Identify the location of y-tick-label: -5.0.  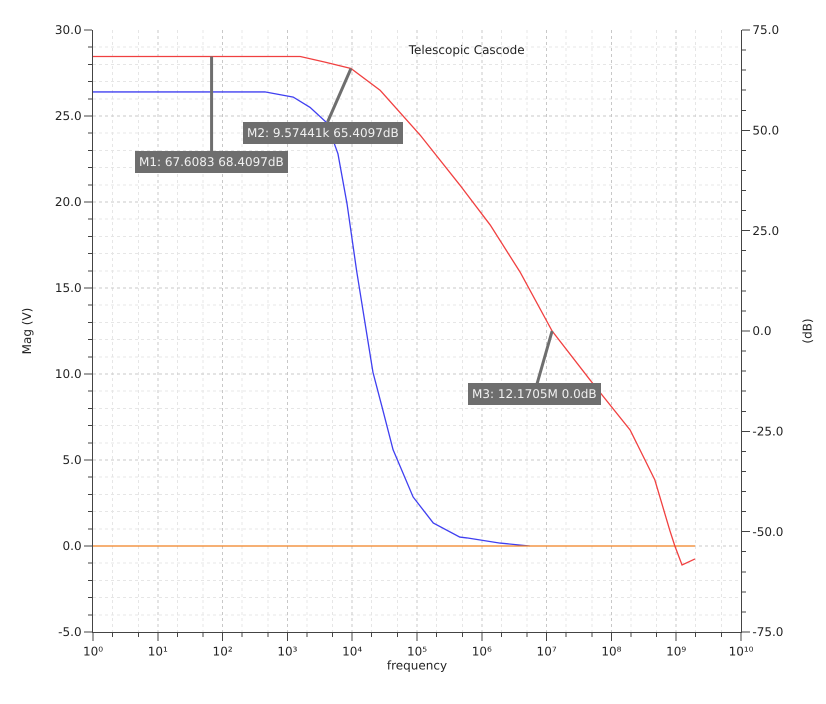
(70, 632).